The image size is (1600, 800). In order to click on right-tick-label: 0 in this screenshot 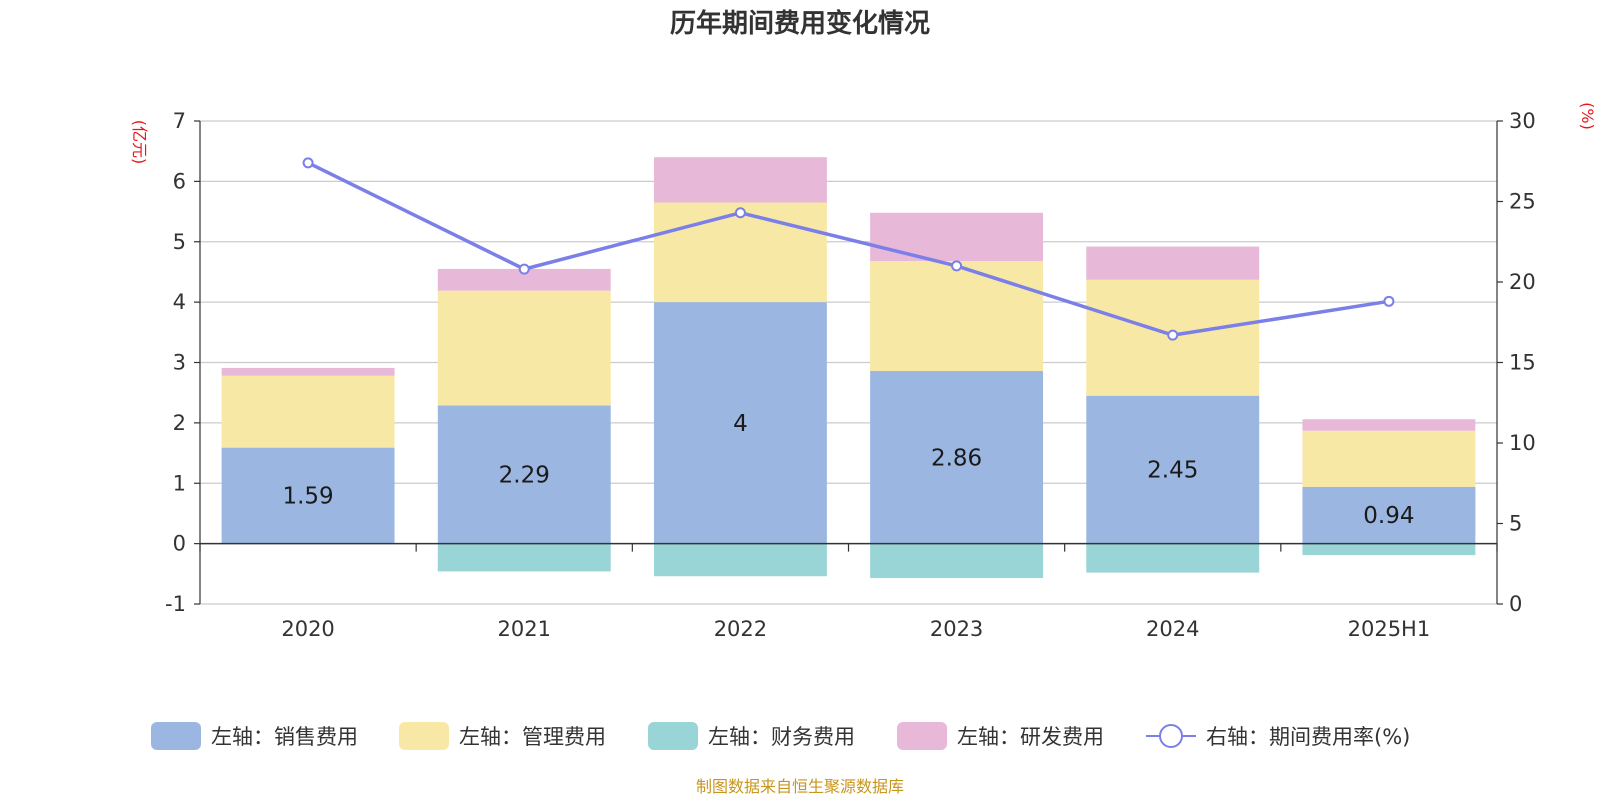, I will do `click(1515, 604)`.